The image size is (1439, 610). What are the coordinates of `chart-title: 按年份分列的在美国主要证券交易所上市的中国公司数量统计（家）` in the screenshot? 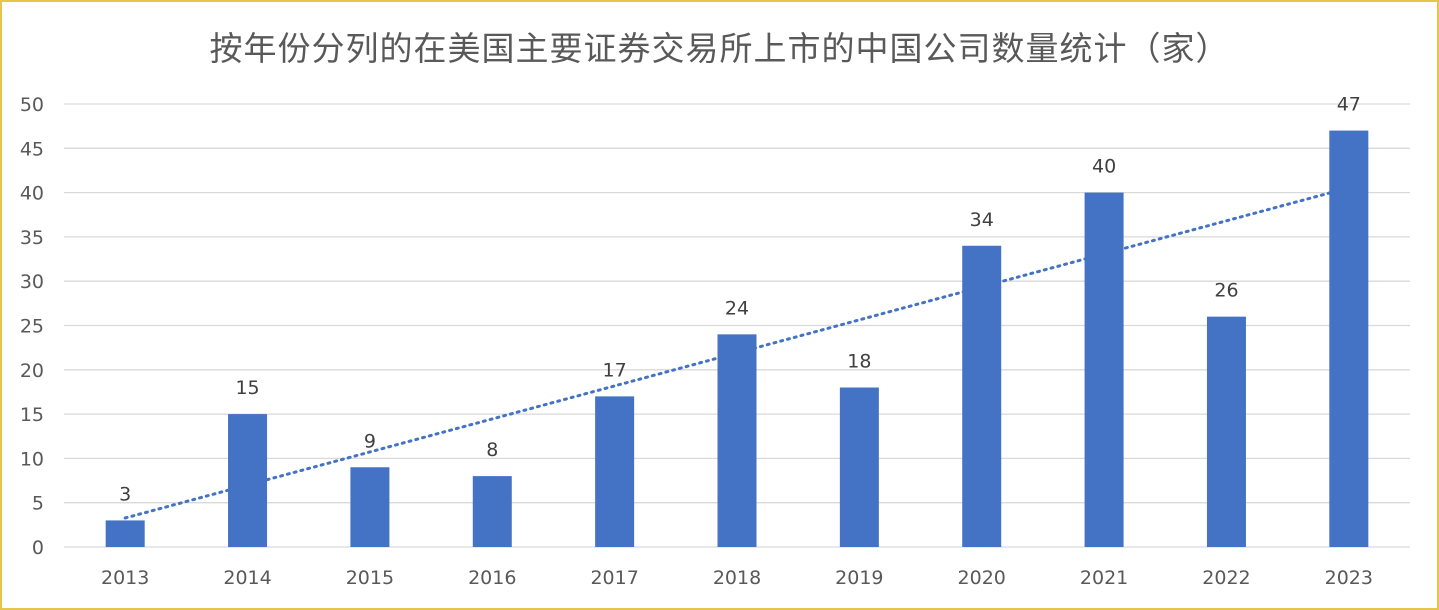 It's located at (719, 48).